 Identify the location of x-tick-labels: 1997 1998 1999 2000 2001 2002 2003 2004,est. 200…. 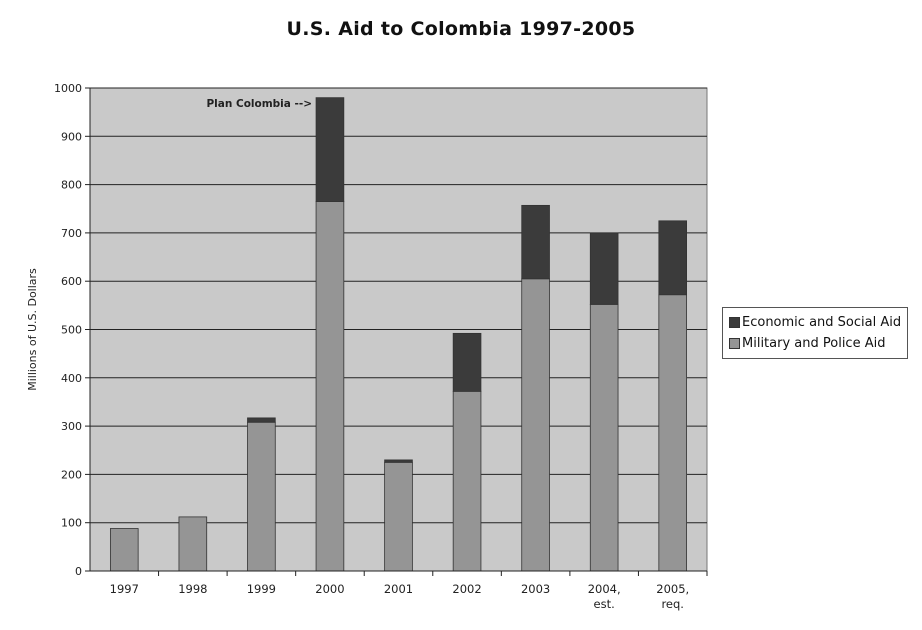
(400, 596).